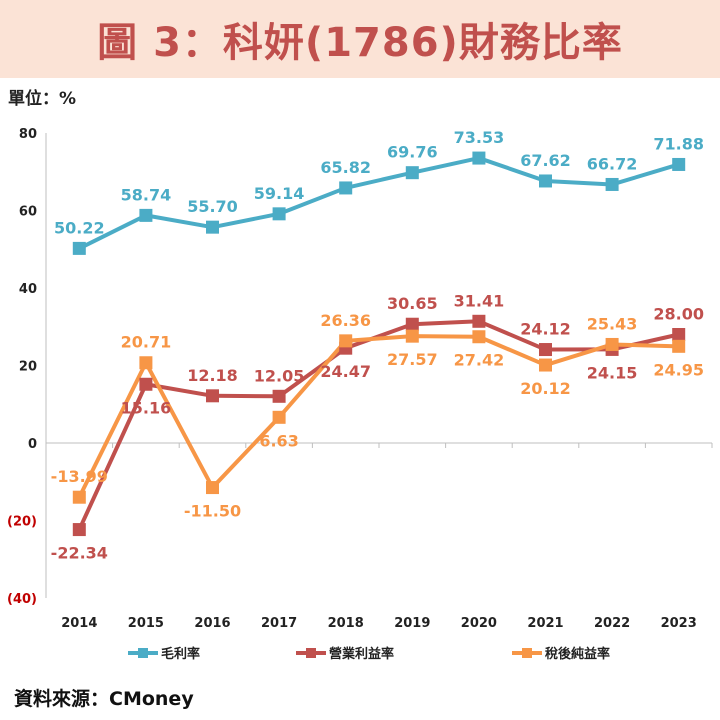 The image size is (720, 720). What do you see at coordinates (360, 43) in the screenshot?
I see `chart-title: 圖 3：科妍(1786)財務比率` at bounding box center [360, 43].